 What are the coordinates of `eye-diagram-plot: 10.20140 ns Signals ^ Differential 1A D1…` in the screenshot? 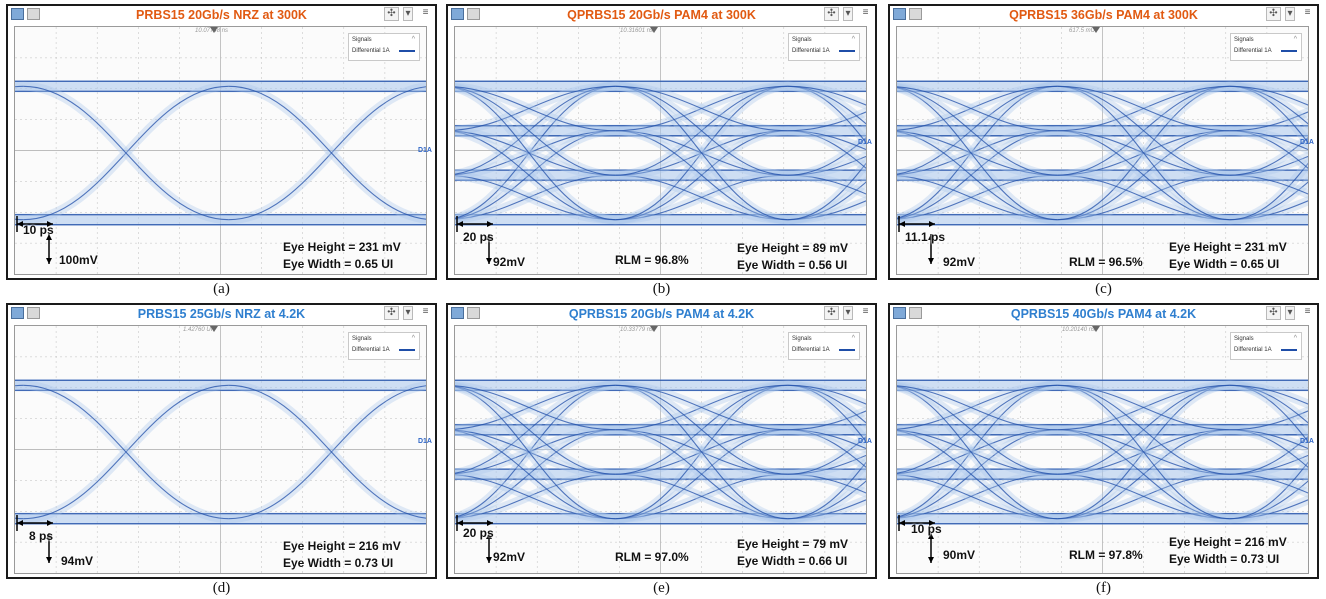 It's located at (1105, 449).